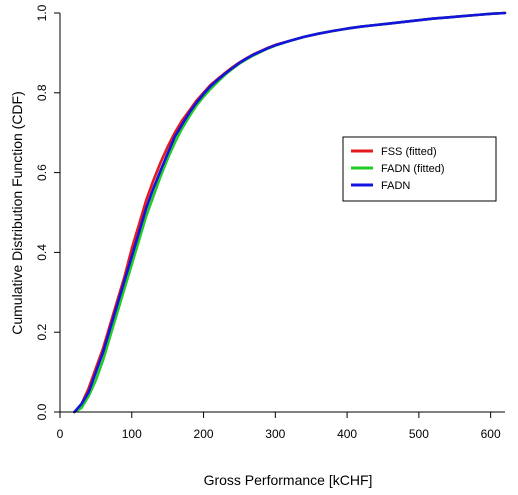 Image resolution: width=518 pixels, height=495 pixels. What do you see at coordinates (42, 411) in the screenshot?
I see `y-tick-label: 0.0` at bounding box center [42, 411].